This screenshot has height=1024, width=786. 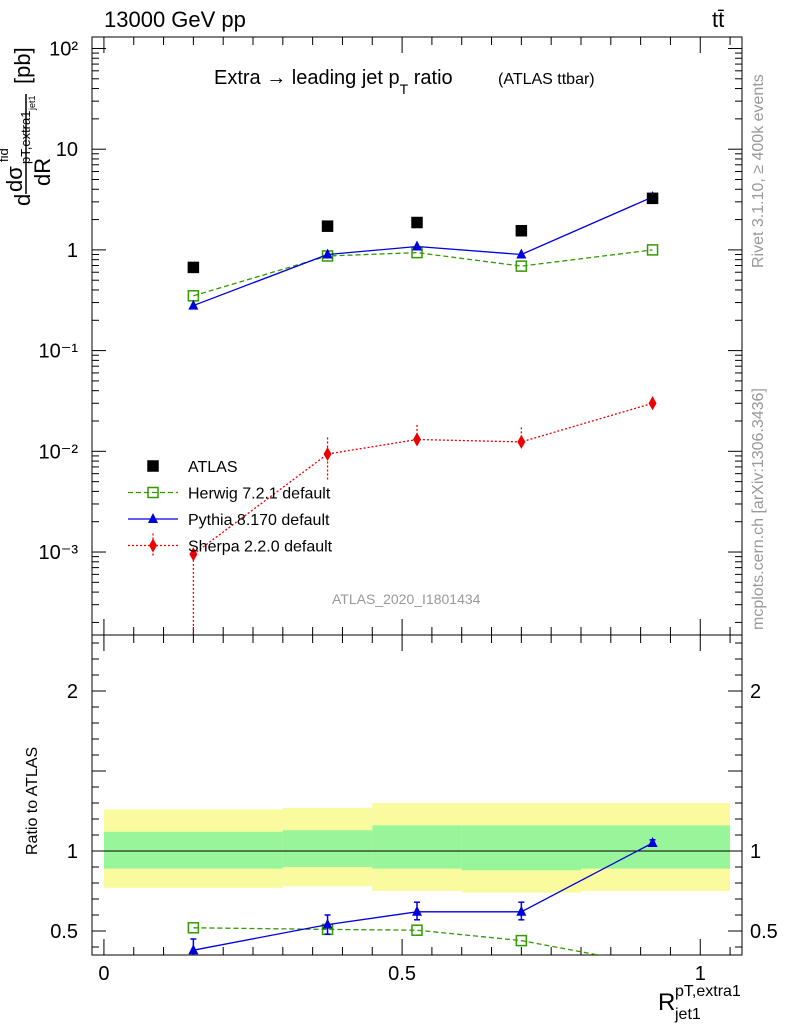 What do you see at coordinates (59, 452) in the screenshot?
I see `y-tick-label: 10⁻²` at bounding box center [59, 452].